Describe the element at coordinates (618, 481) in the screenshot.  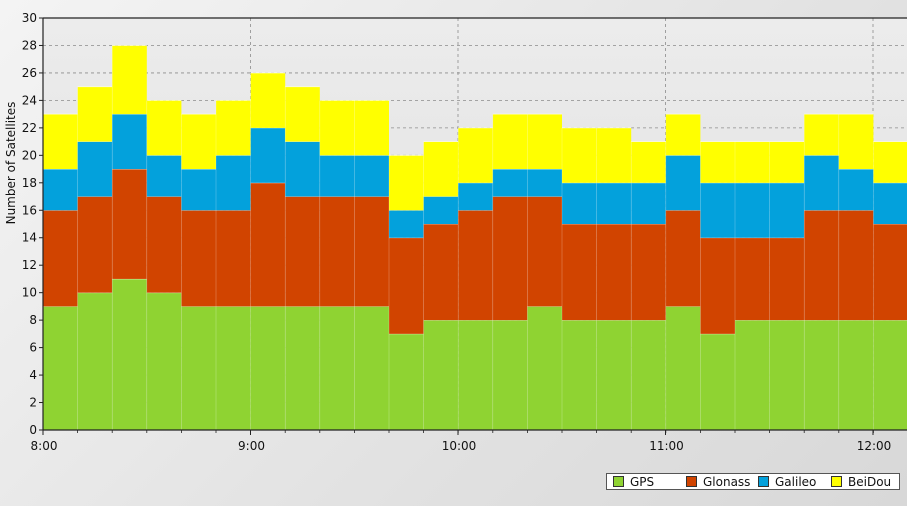
I see `legend-swatch-gps` at that location.